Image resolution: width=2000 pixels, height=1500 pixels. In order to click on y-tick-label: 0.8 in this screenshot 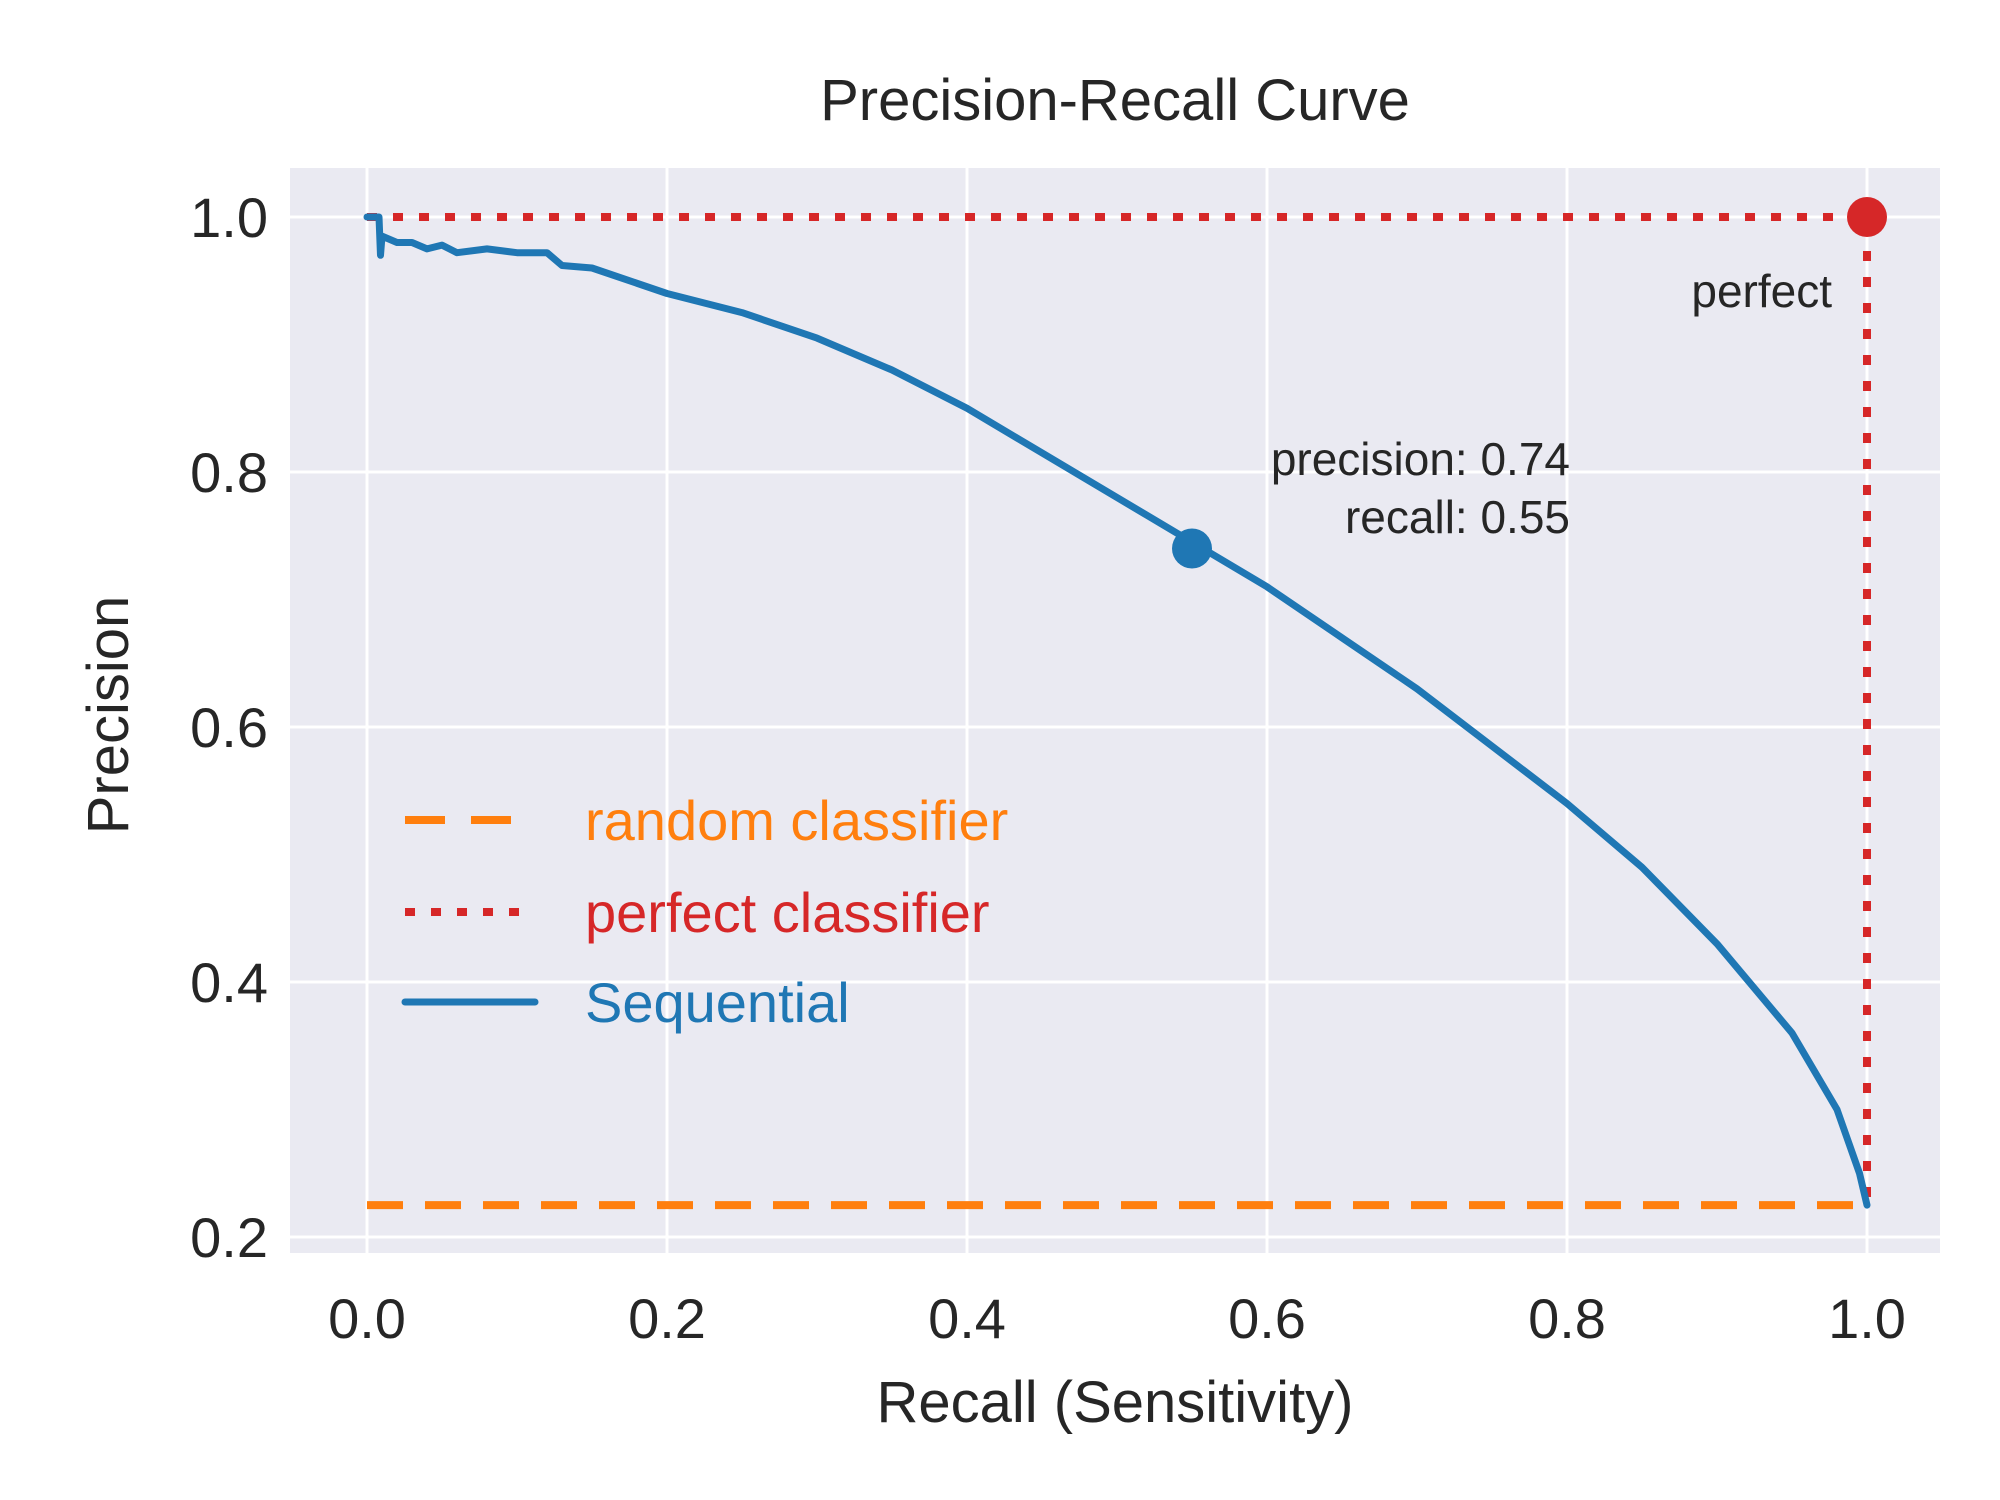, I will do `click(229, 472)`.